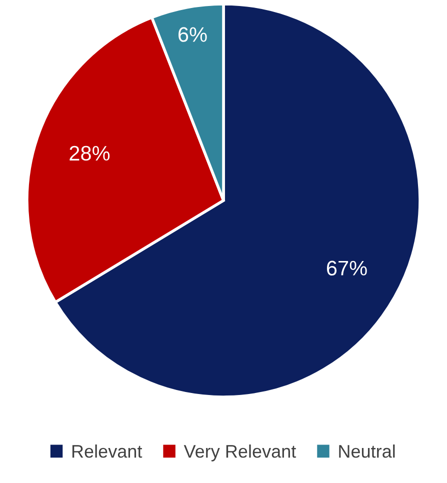  What do you see at coordinates (107, 451) in the screenshot?
I see `legend-label: Relevant` at bounding box center [107, 451].